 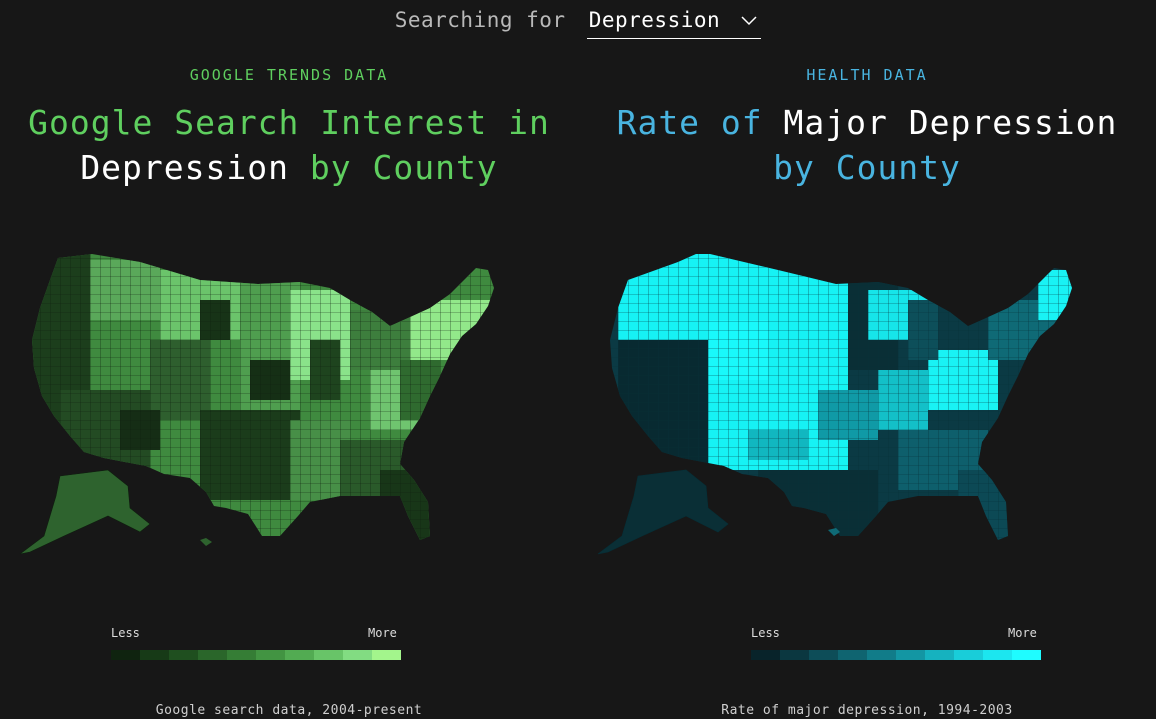 I want to click on data-source: Google search data, 2004-present, so click(x=289, y=710).